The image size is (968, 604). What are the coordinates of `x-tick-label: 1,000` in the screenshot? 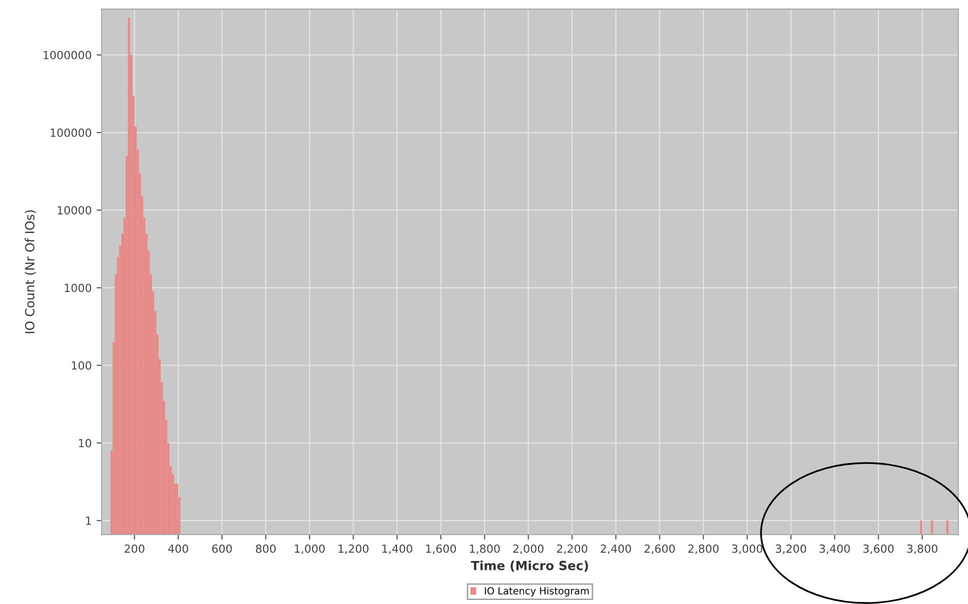 It's located at (309, 549).